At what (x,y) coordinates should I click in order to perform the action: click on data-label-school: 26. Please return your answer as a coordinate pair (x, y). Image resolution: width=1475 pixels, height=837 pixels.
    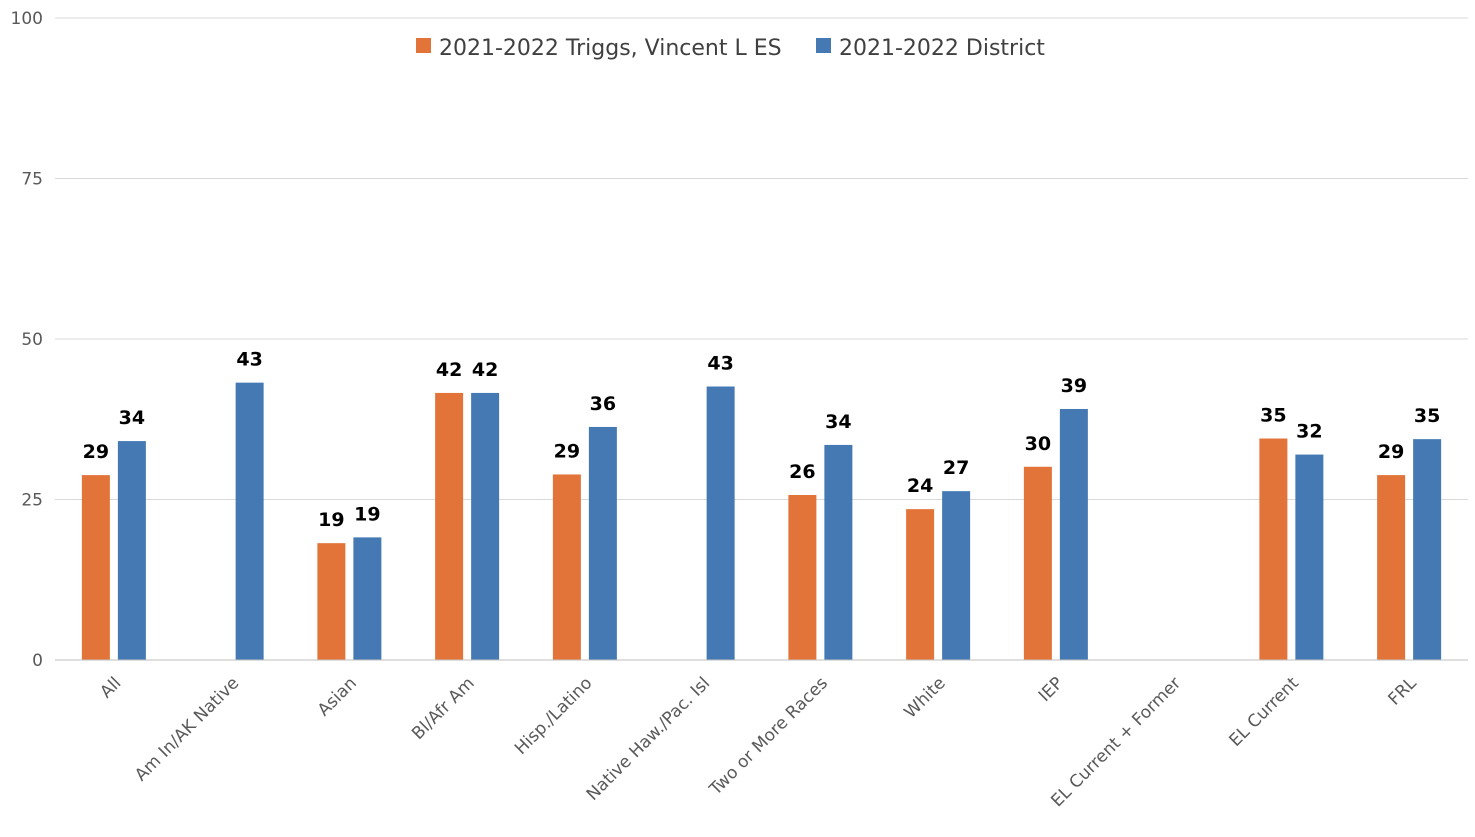
    Looking at the image, I should click on (802, 472).